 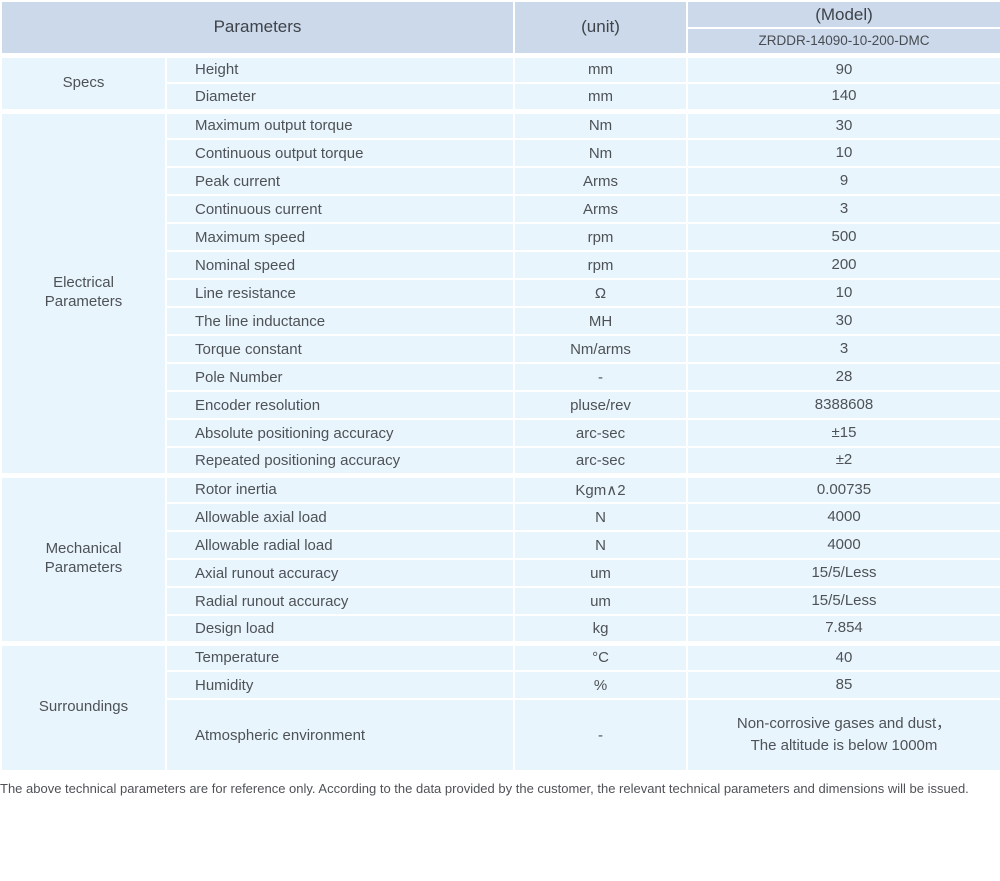 I want to click on category-label: Mechanical Parameters, so click(x=83, y=558).